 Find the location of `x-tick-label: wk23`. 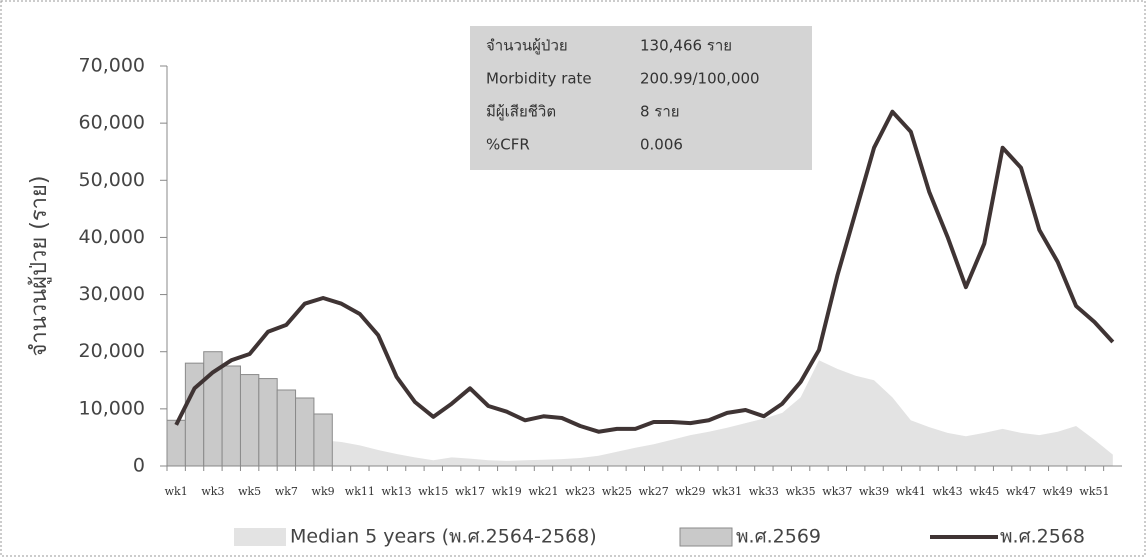

x-tick-label: wk23 is located at coordinates (580, 491).